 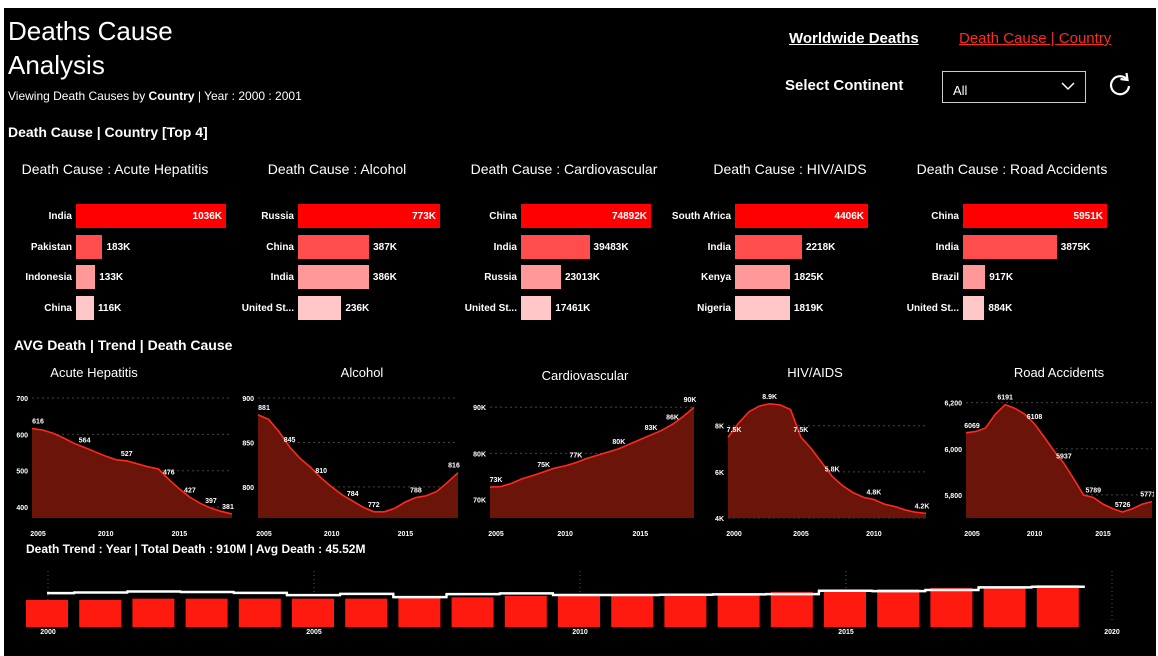 What do you see at coordinates (714, 308) in the screenshot?
I see `bar-country-label: Nigeria` at bounding box center [714, 308].